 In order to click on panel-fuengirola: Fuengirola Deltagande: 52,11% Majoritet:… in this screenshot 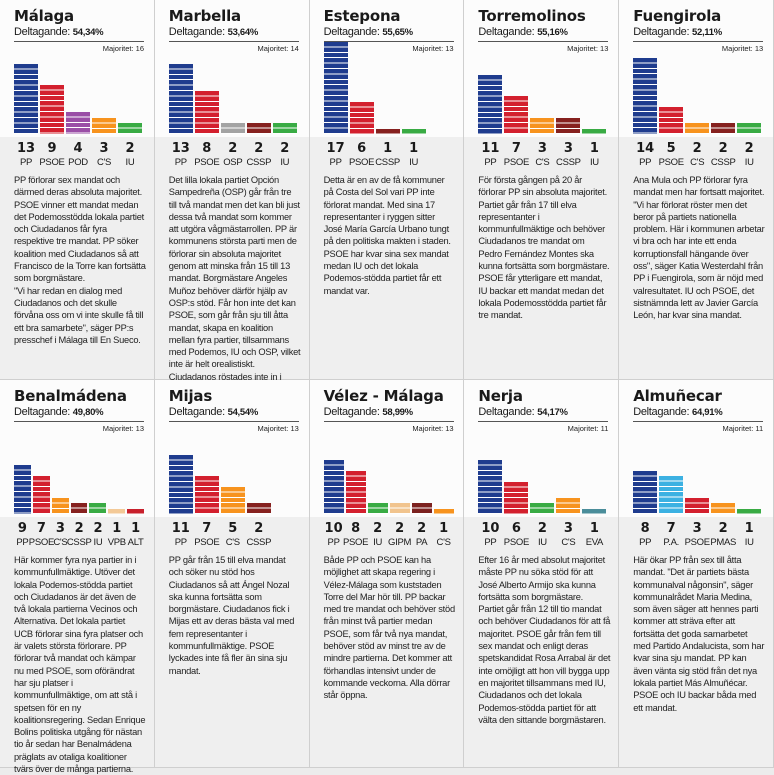, I will do `click(696, 190)`.